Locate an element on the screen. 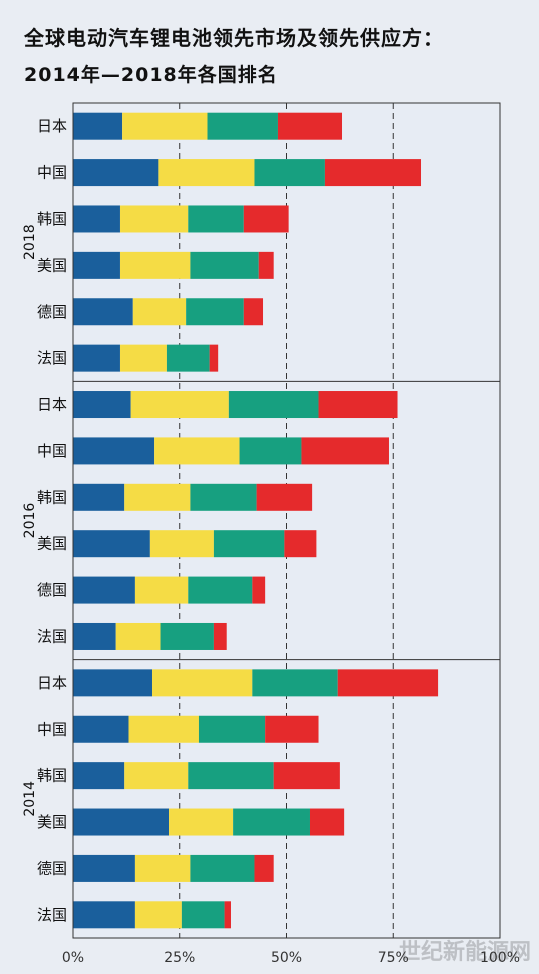 The image size is (539, 974). x-tick-label: 0% is located at coordinates (73, 958).